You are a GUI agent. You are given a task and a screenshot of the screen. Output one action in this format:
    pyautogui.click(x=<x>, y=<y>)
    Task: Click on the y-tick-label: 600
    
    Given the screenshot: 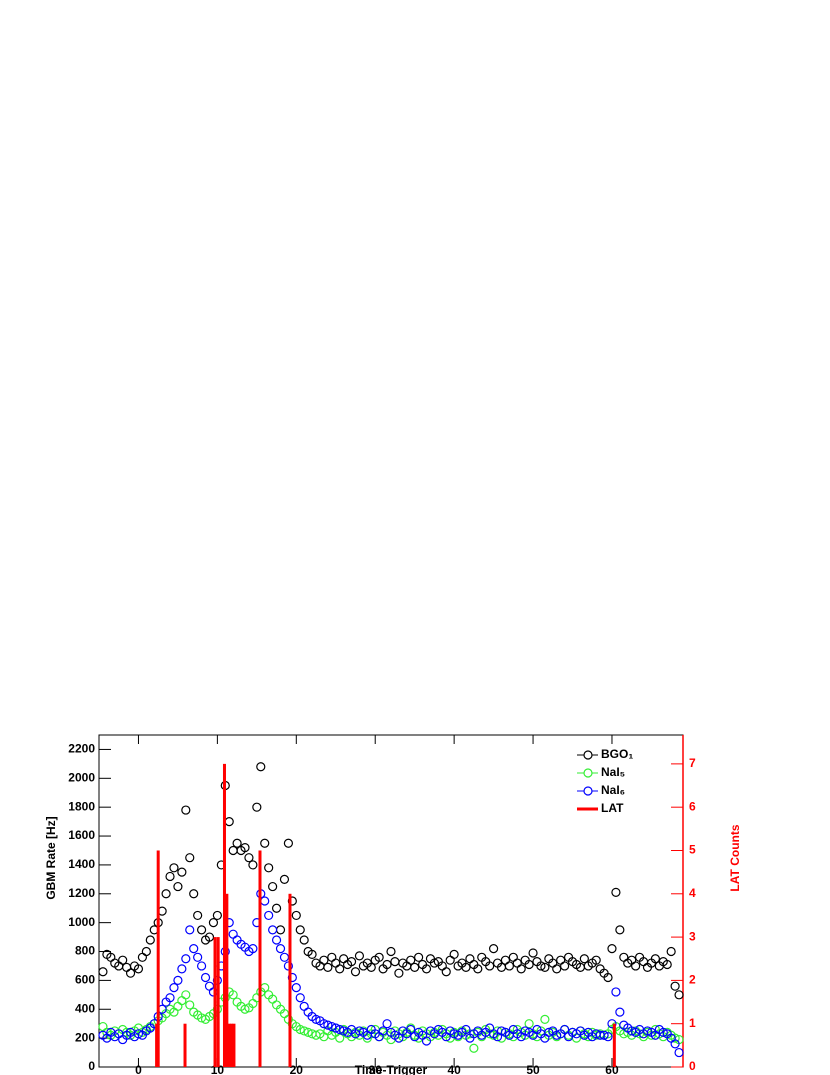 What is the action you would take?
    pyautogui.click(x=85, y=980)
    